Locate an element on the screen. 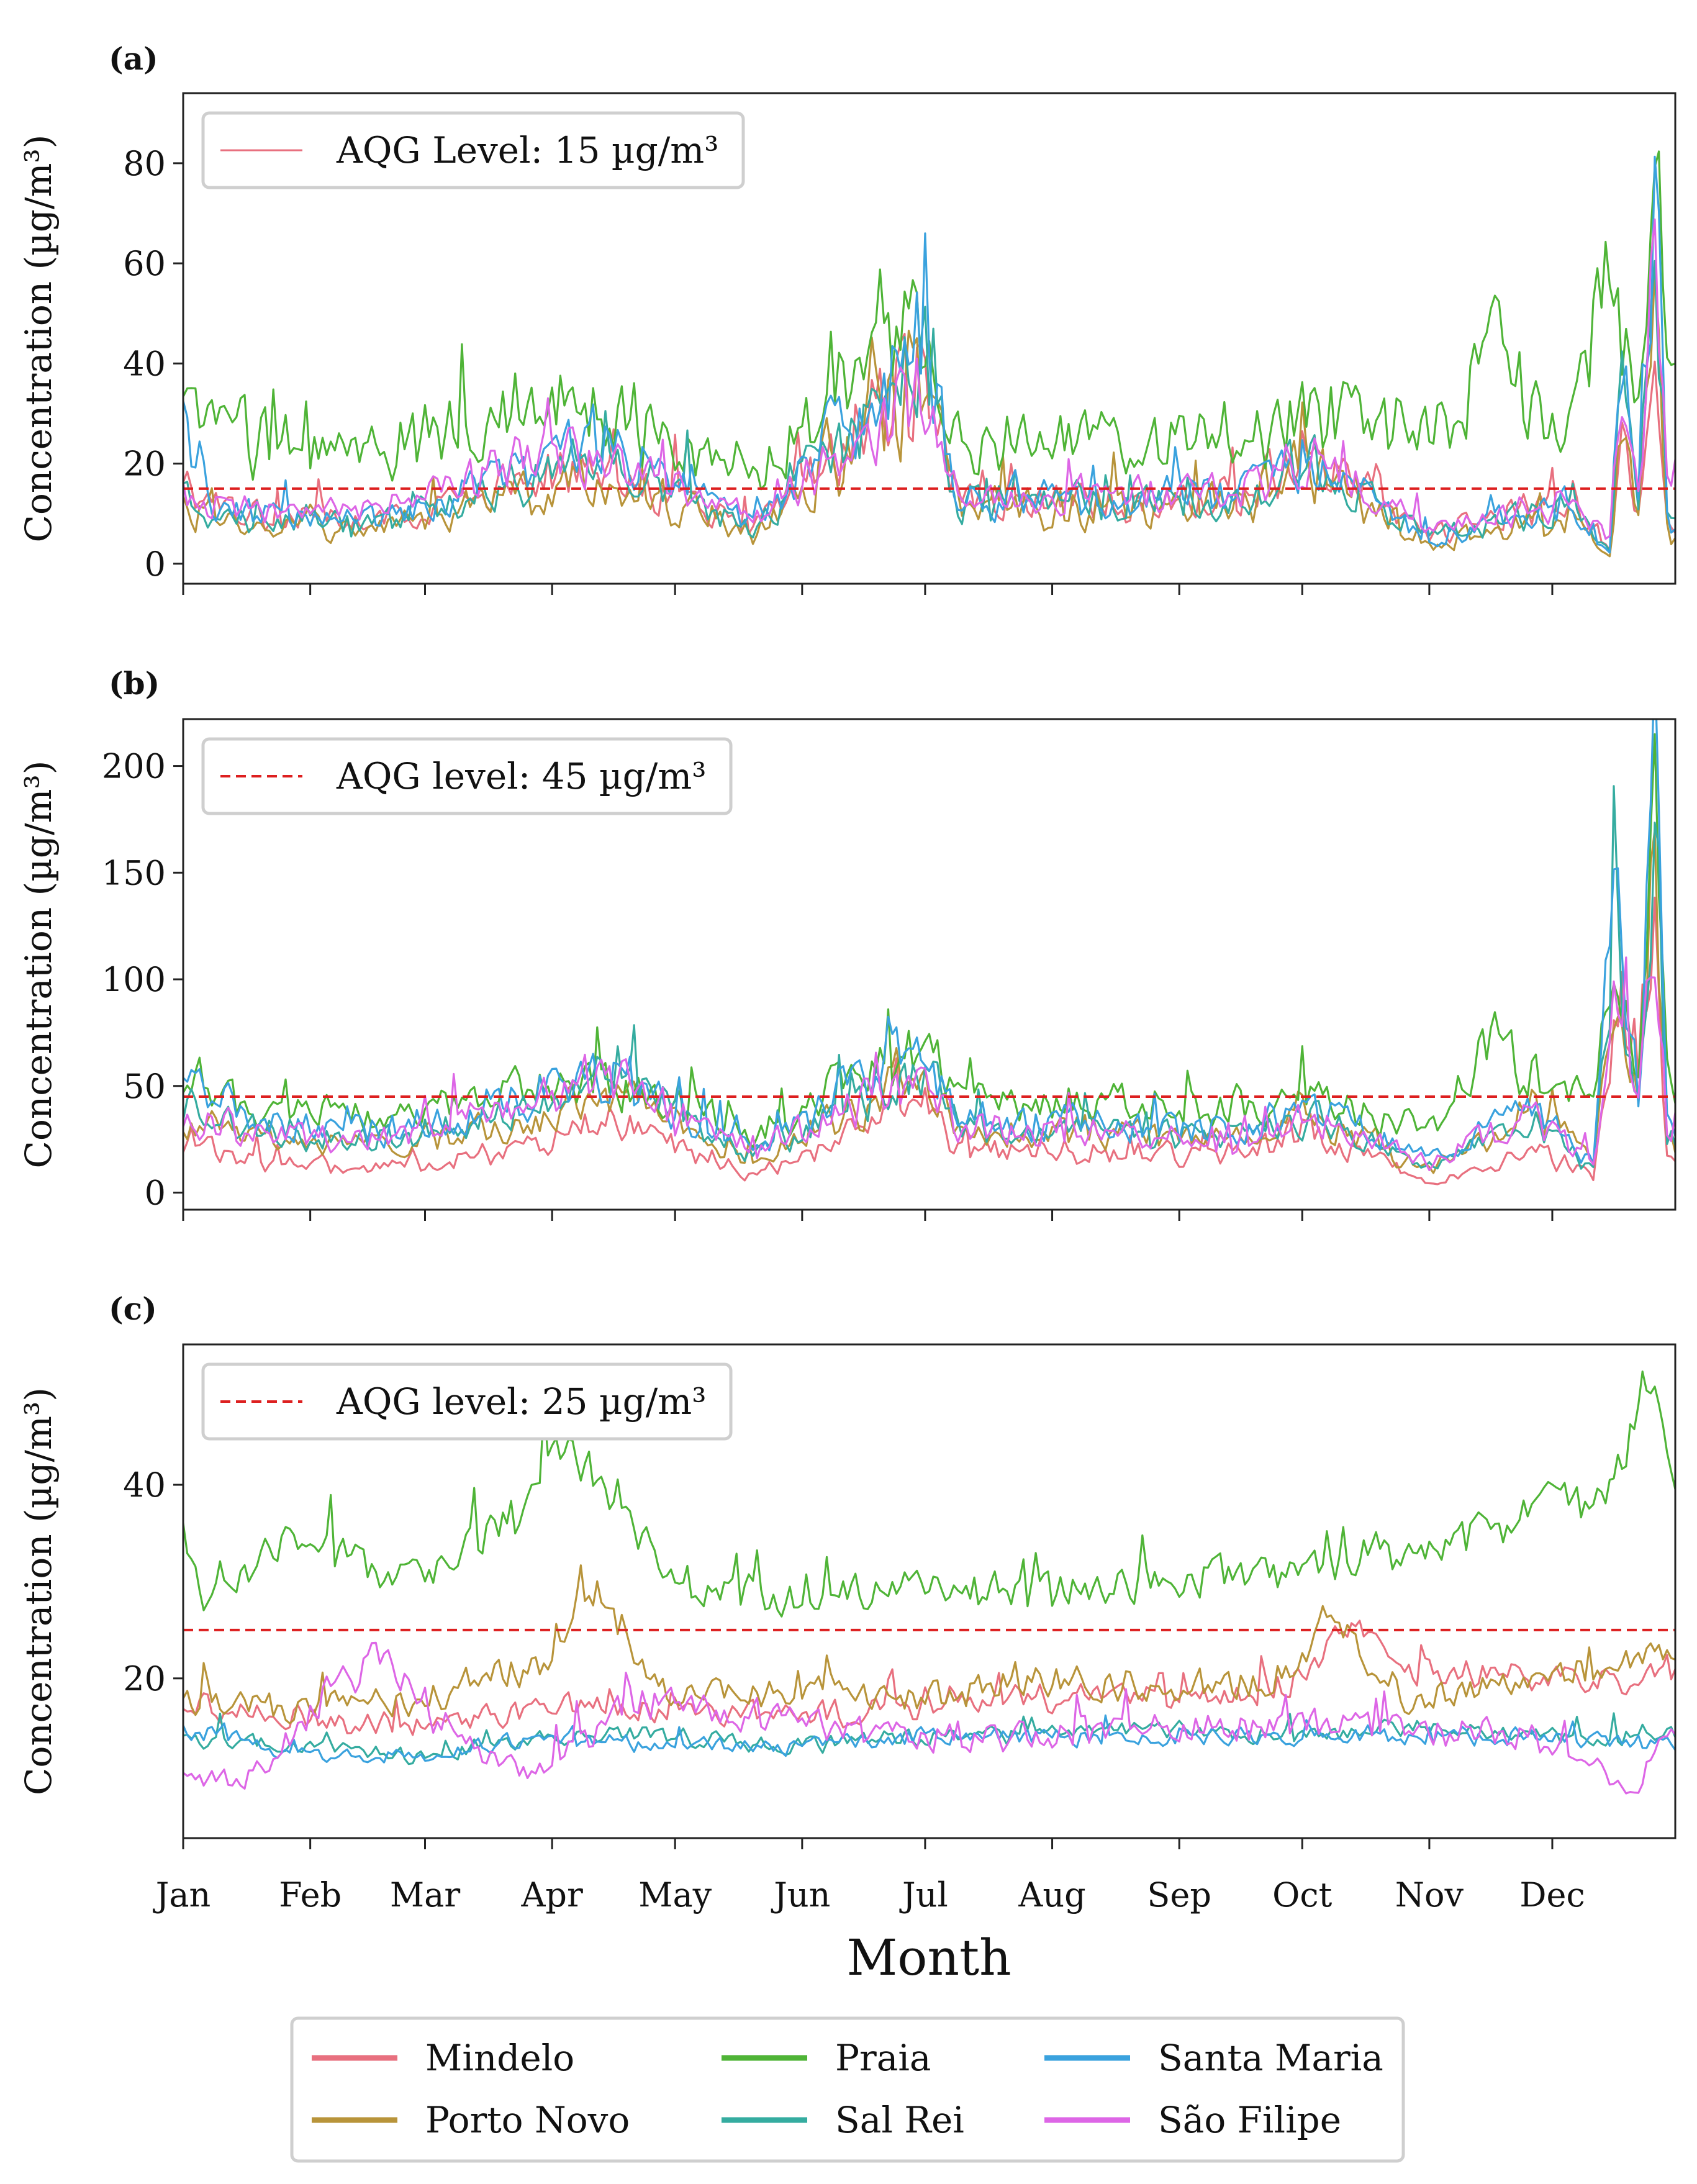 This screenshot has width=1697, height=2184. legend-label: São Filipe is located at coordinates (1250, 2120).